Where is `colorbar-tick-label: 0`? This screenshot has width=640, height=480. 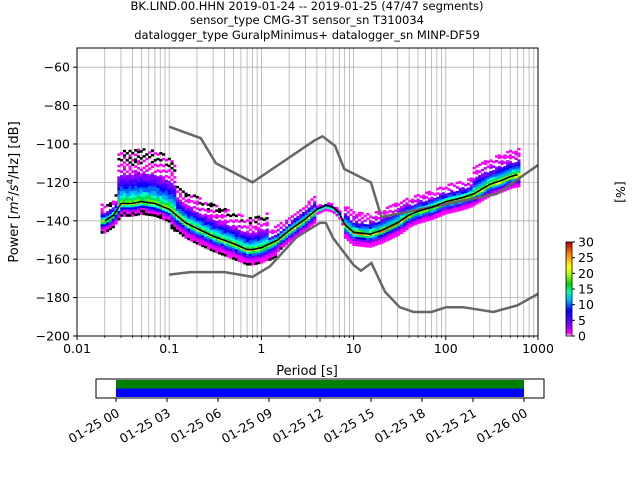
colorbar-tick-label: 0 is located at coordinates (582, 336).